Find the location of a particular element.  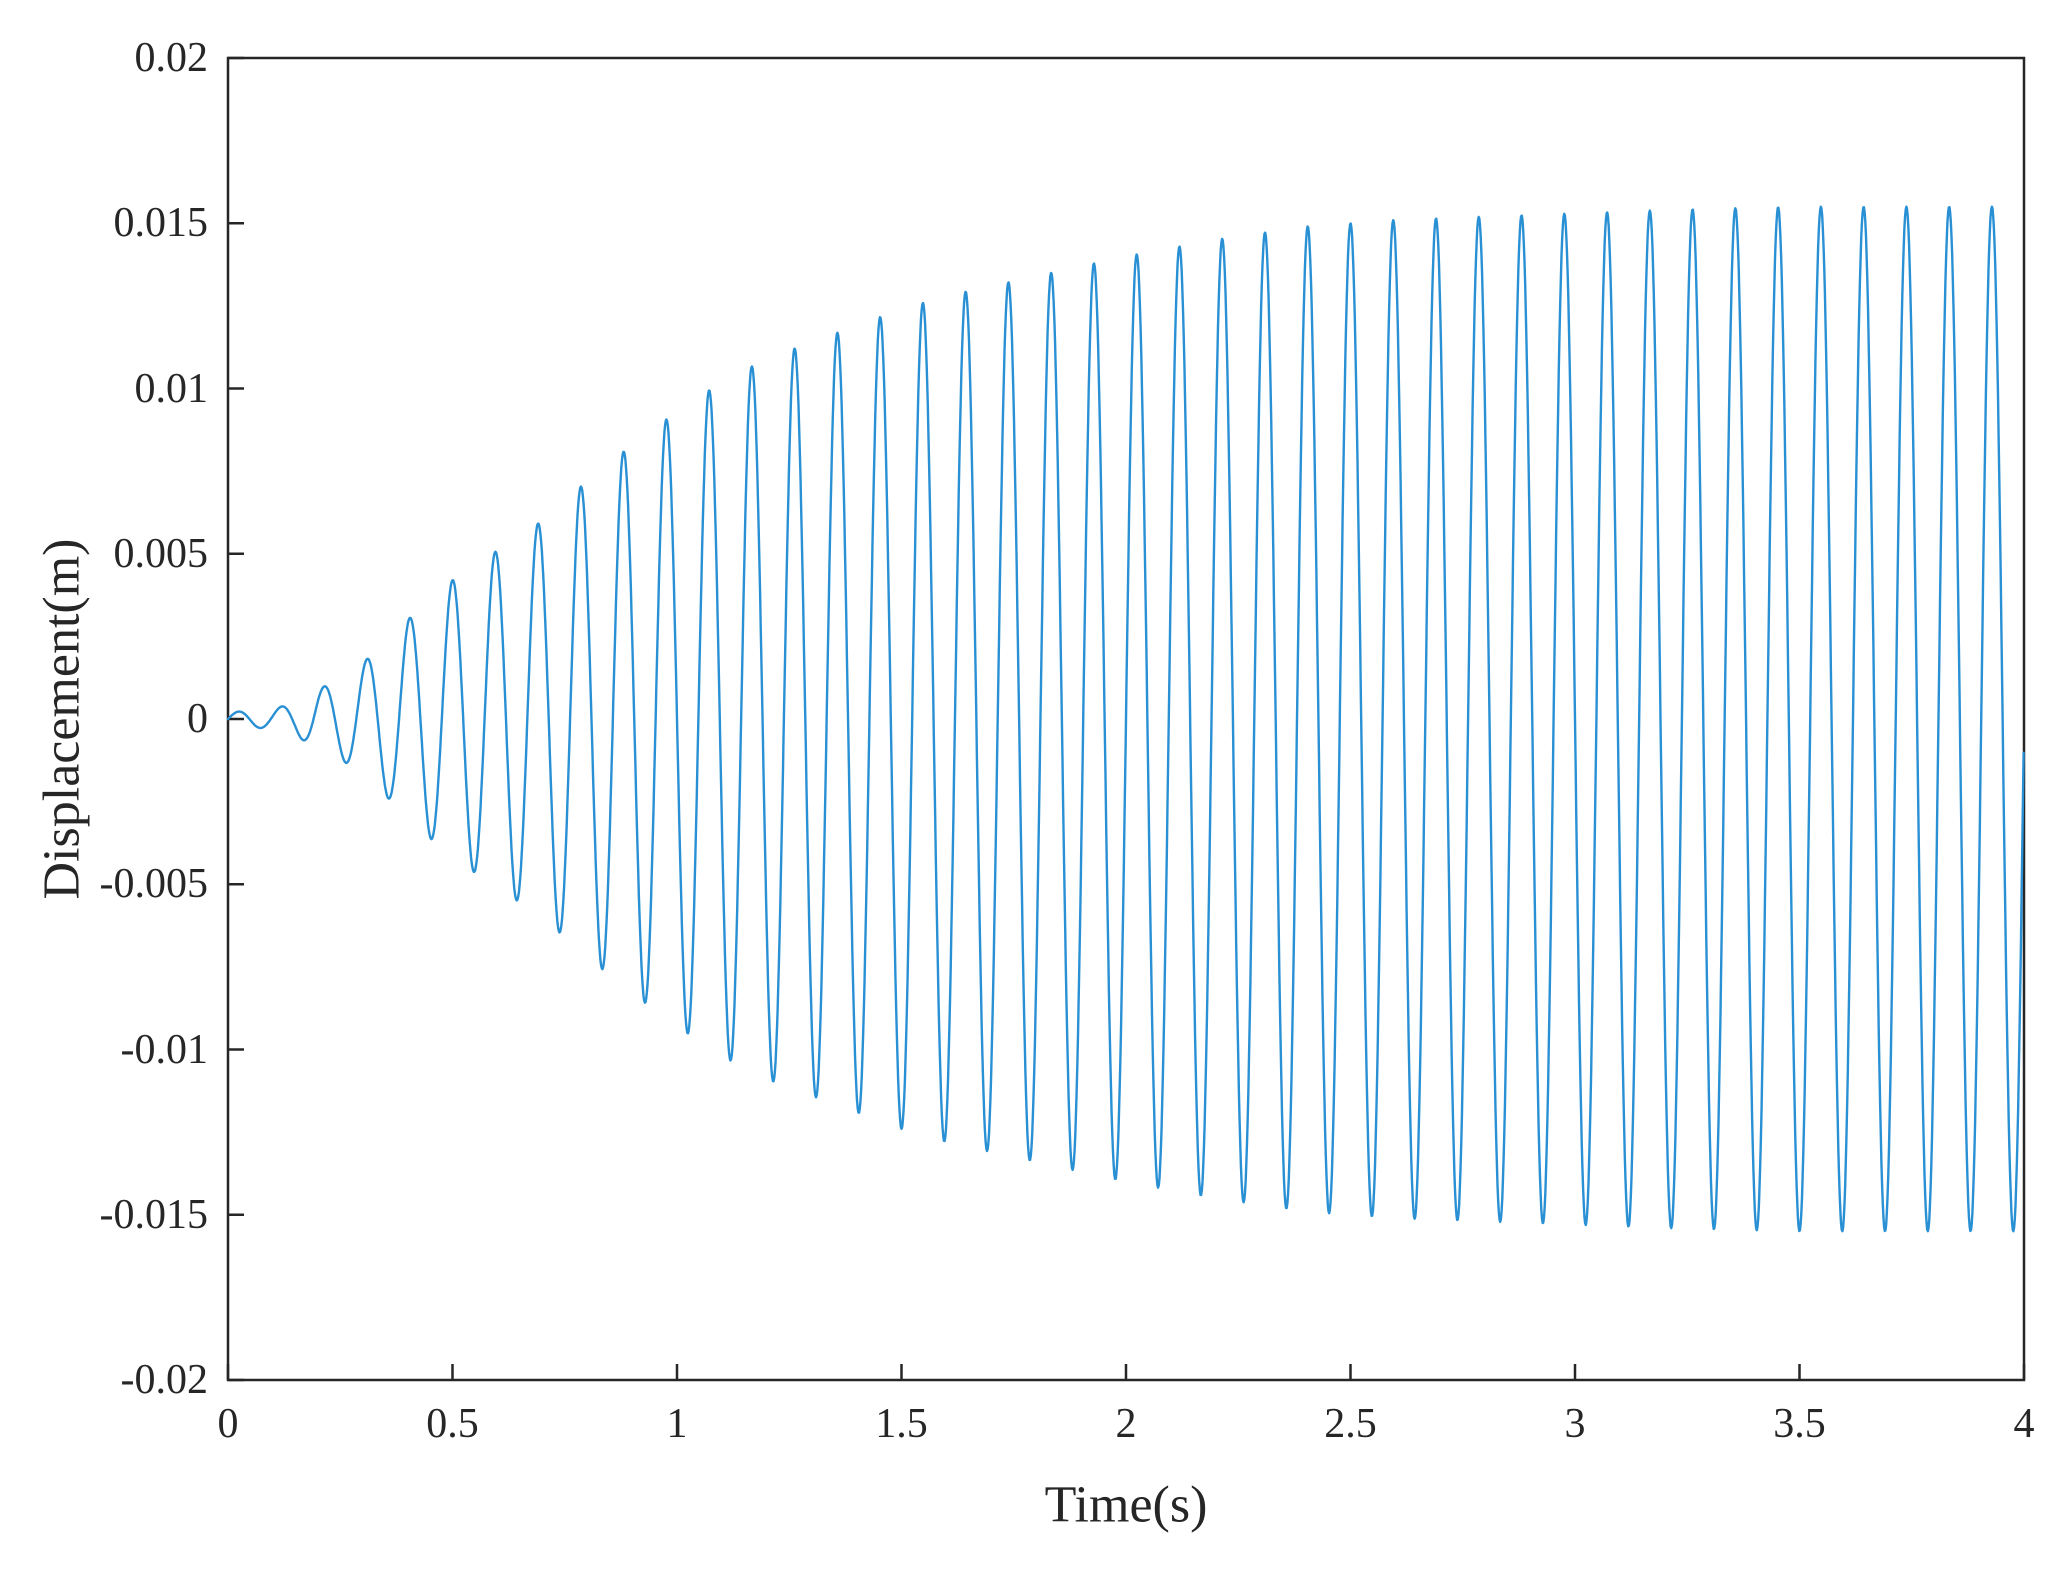

x-tick-label: 2.5 is located at coordinates (1350, 1424).